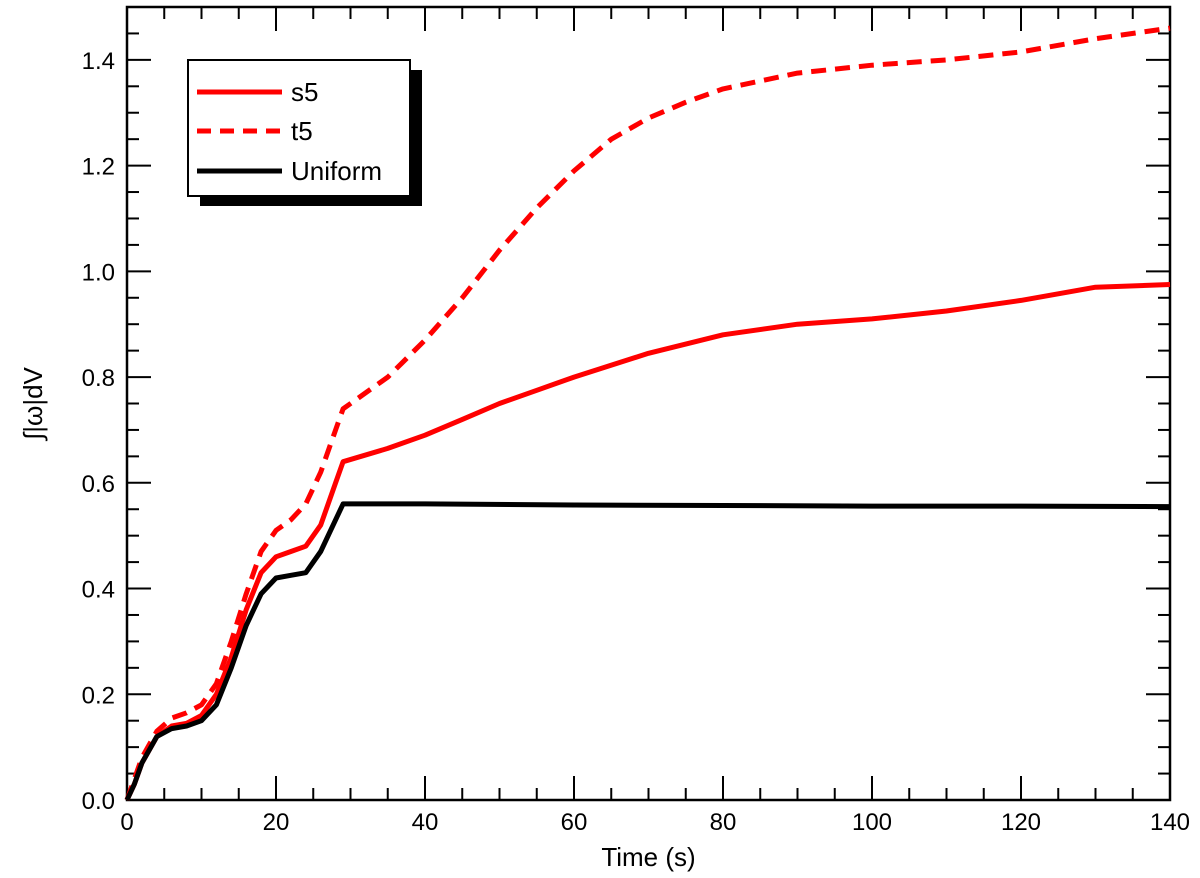  I want to click on x-tick-label: 20, so click(276, 822).